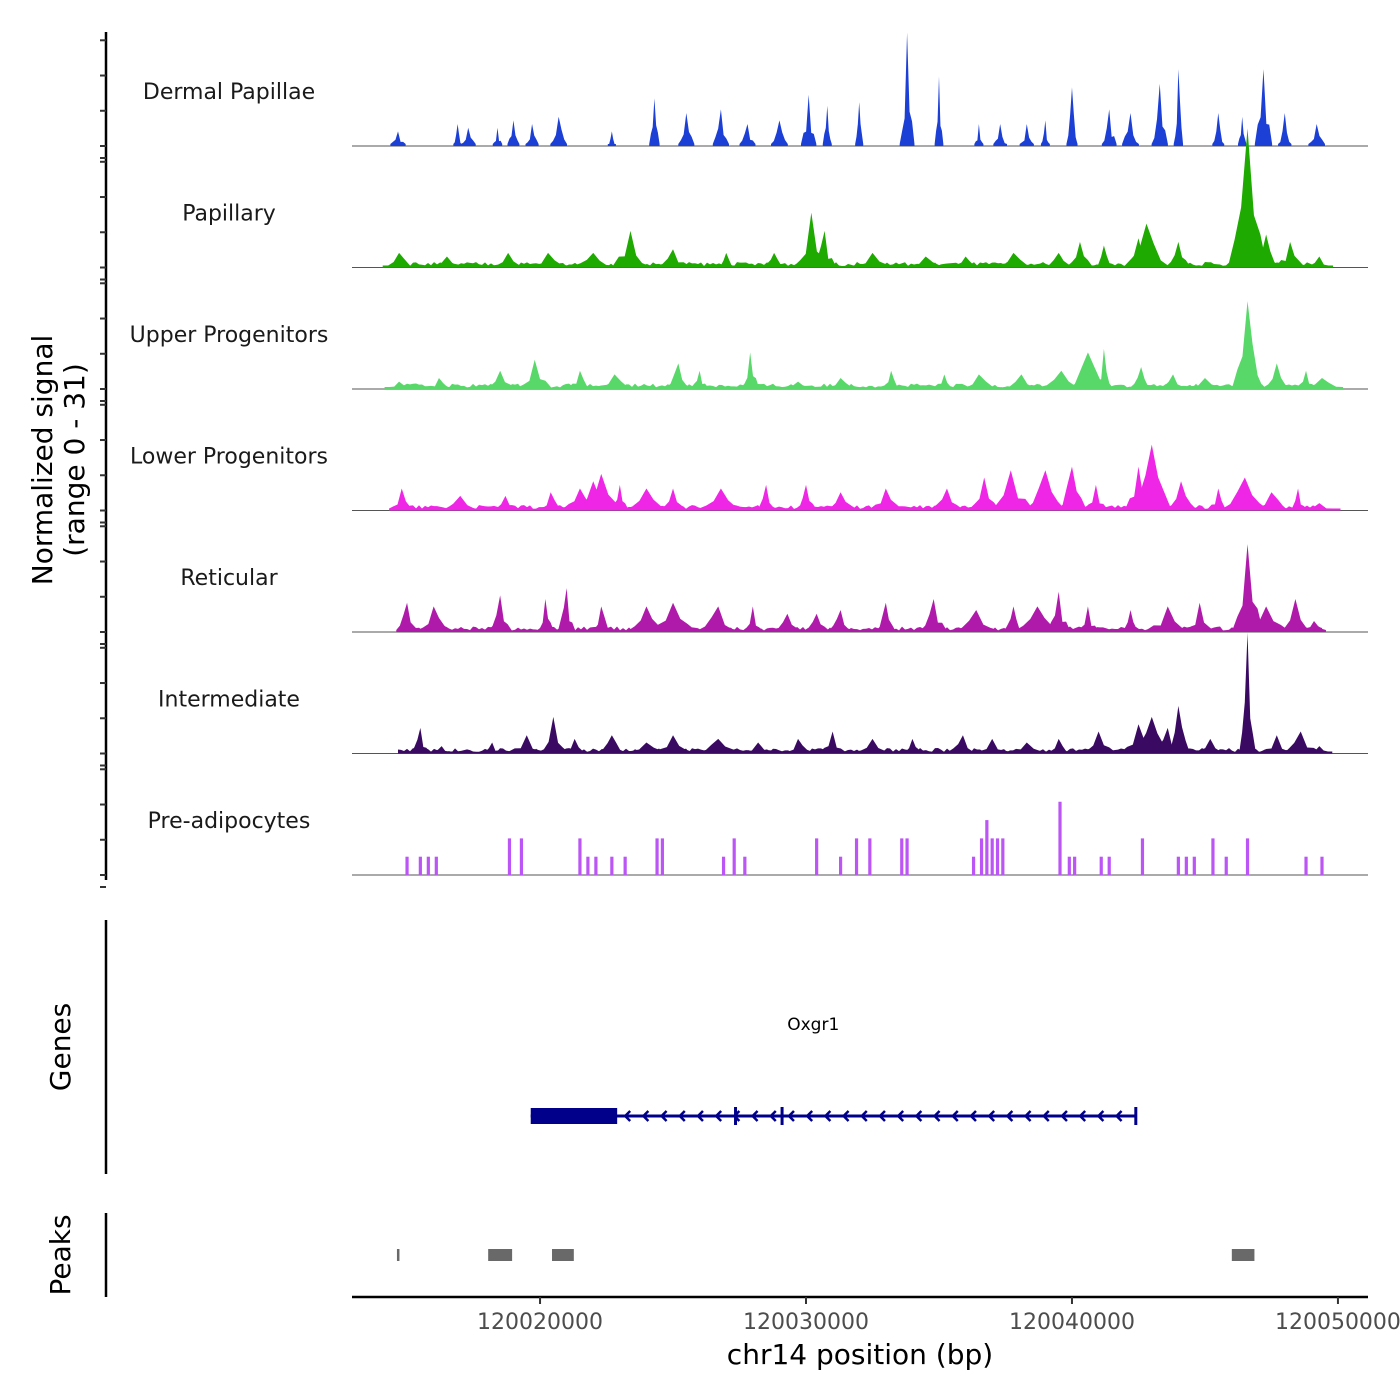  Describe the element at coordinates (229, 457) in the screenshot. I see `track-label: Lower Progenitors` at that location.